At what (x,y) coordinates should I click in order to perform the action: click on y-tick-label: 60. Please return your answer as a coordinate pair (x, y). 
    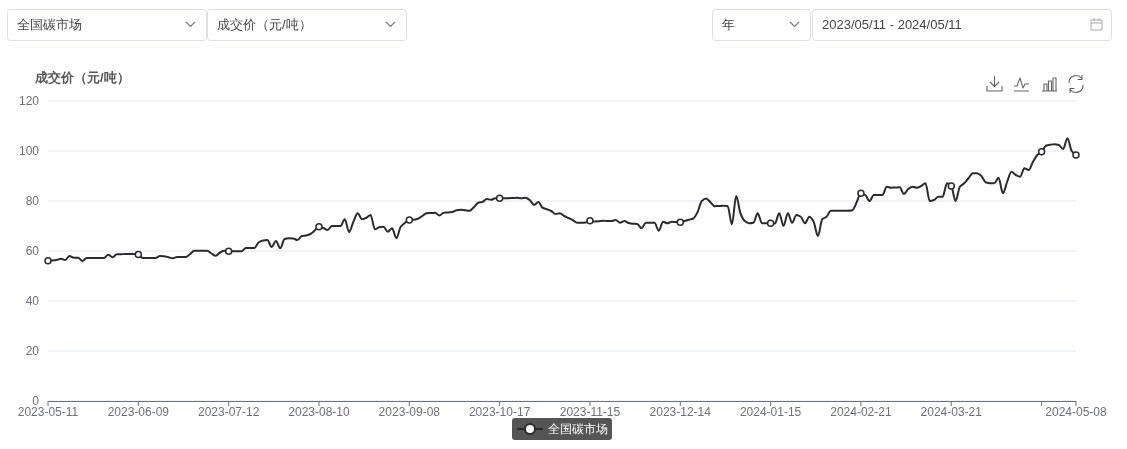
    Looking at the image, I should click on (32, 251).